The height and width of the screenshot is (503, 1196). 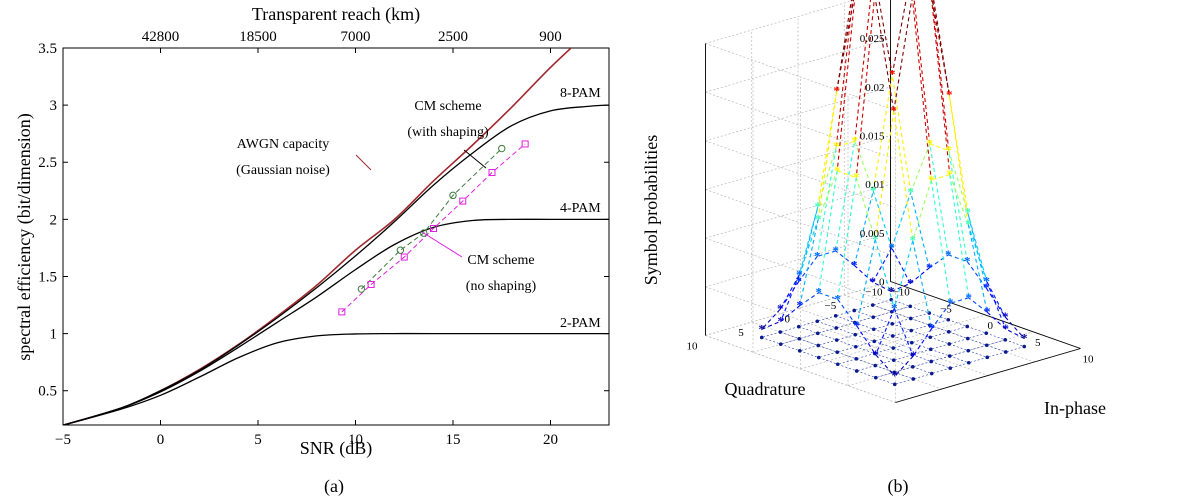 I want to click on x-tick-label: 0, so click(x=161, y=440).